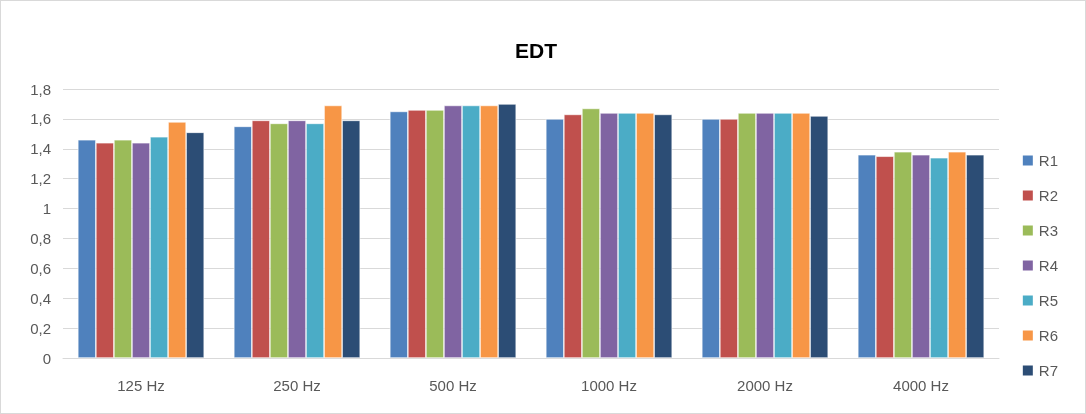 The image size is (1086, 414). I want to click on legend-label: R4, so click(1048, 265).